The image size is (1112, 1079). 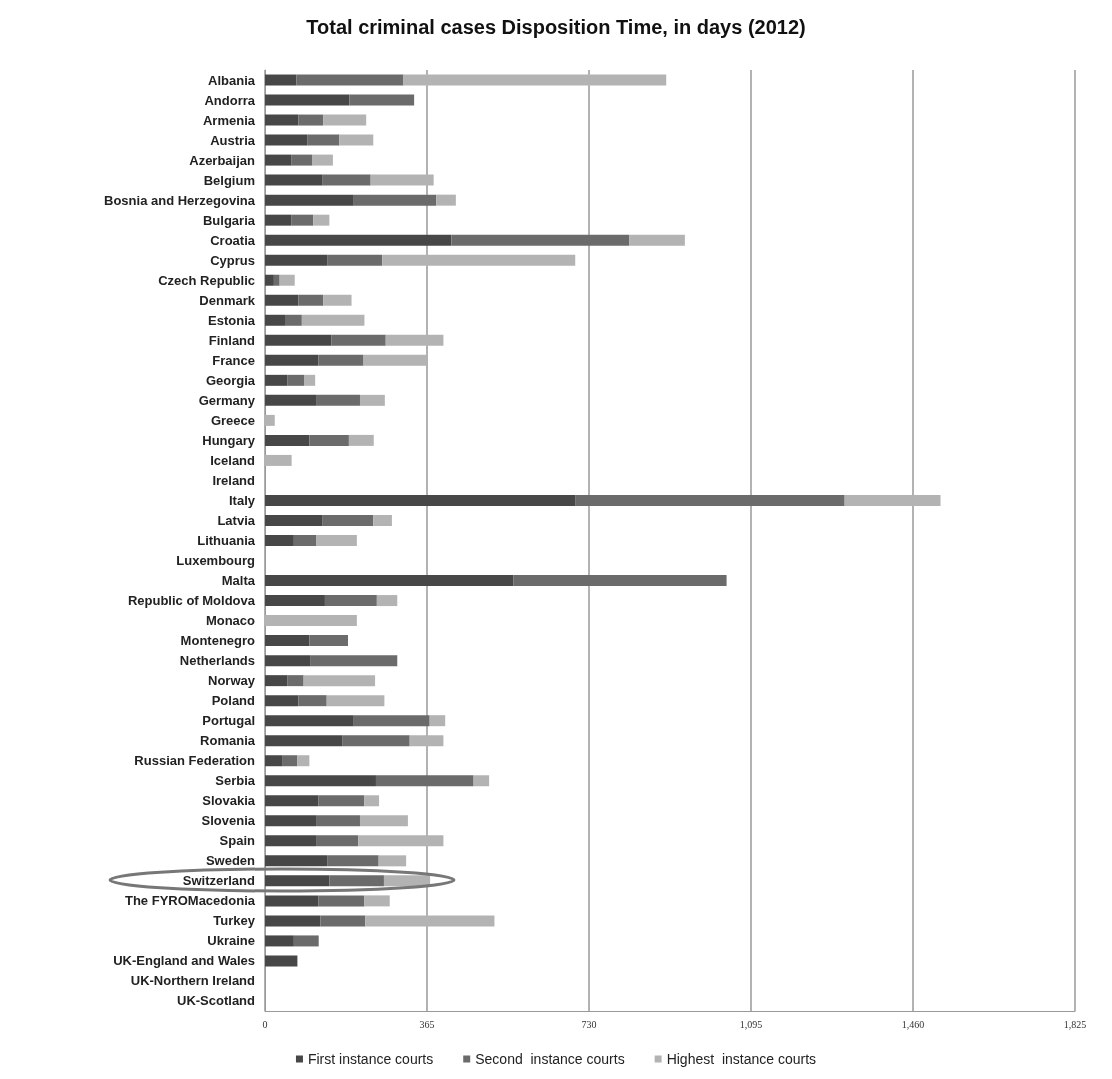 What do you see at coordinates (229, 440) in the screenshot?
I see `y-tick-label: Hungary` at bounding box center [229, 440].